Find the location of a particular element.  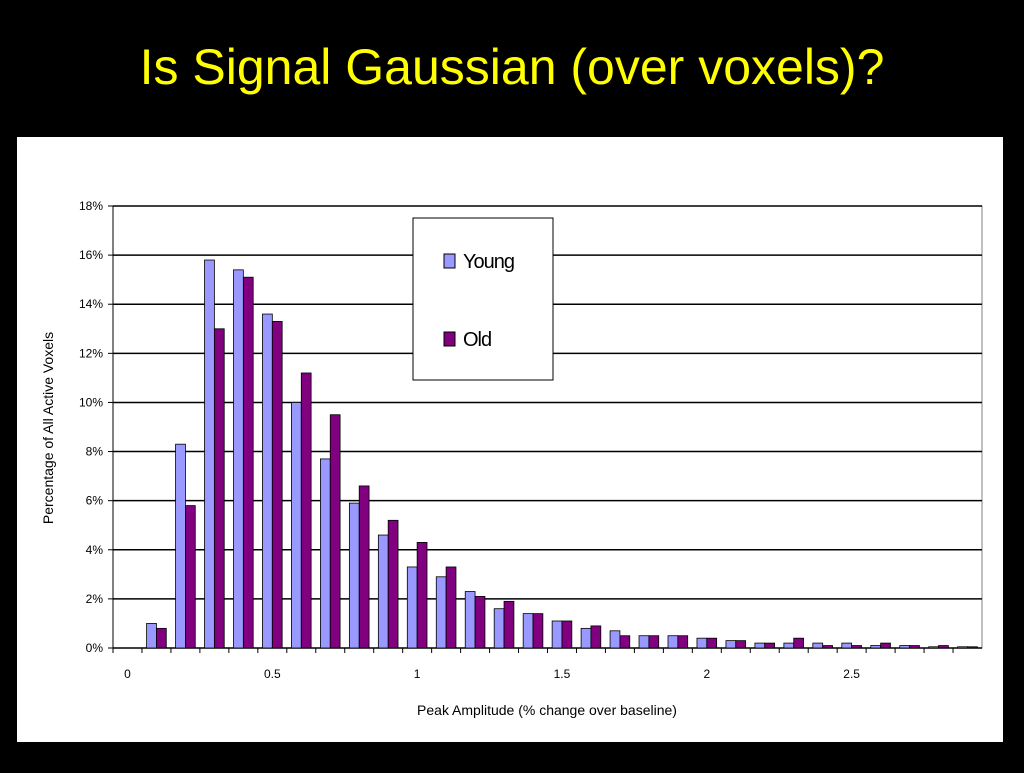

y-tick-label: 4% is located at coordinates (95, 550).